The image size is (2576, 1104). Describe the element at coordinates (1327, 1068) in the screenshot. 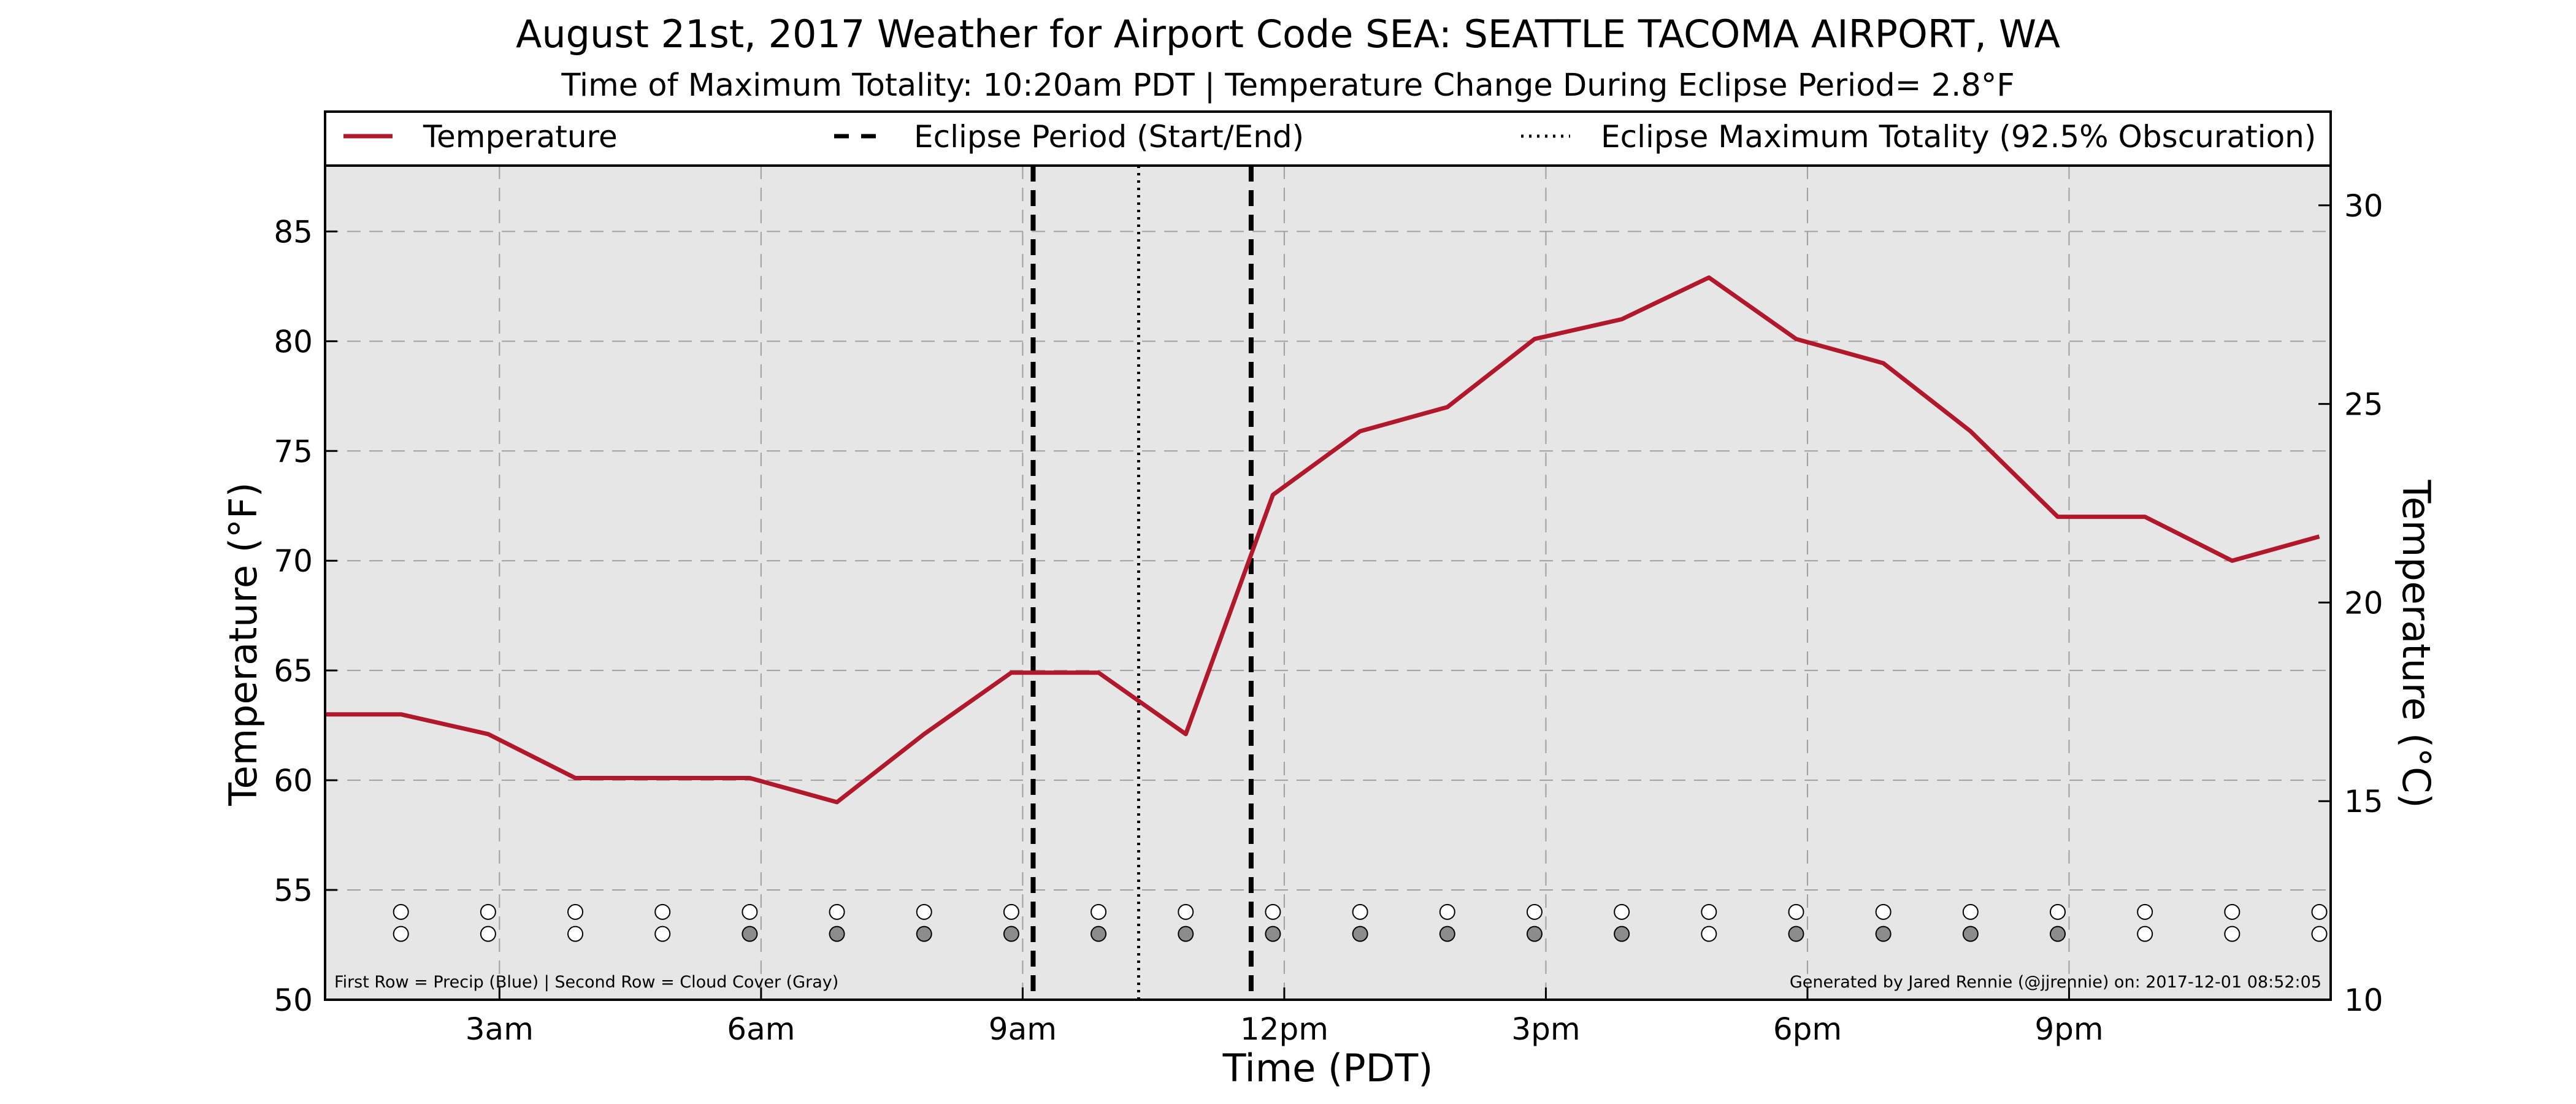

I see `x-axis-label: Time (PDT)` at that location.